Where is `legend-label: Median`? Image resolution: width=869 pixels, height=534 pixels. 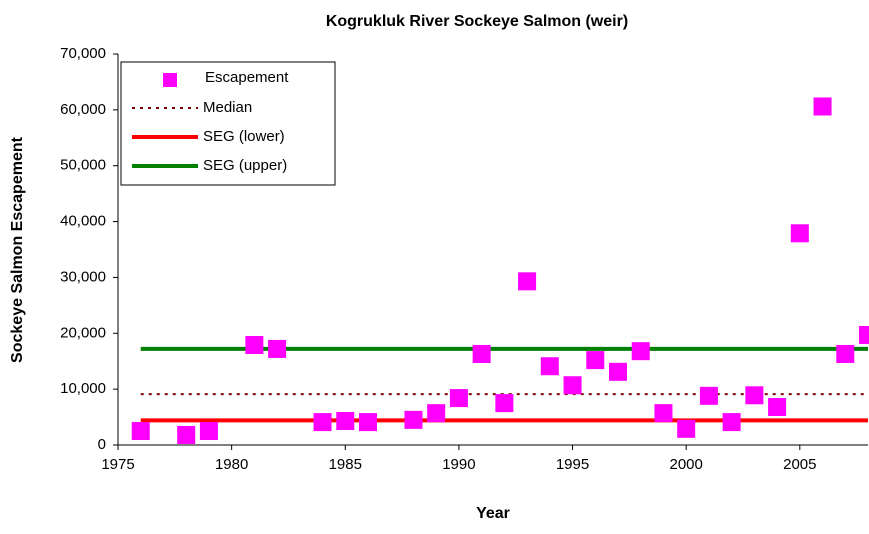
legend-label: Median is located at coordinates (227, 107).